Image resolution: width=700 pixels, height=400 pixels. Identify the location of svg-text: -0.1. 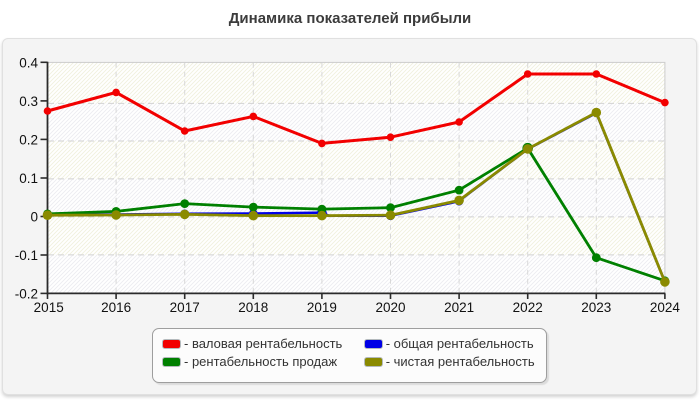
(26, 255).